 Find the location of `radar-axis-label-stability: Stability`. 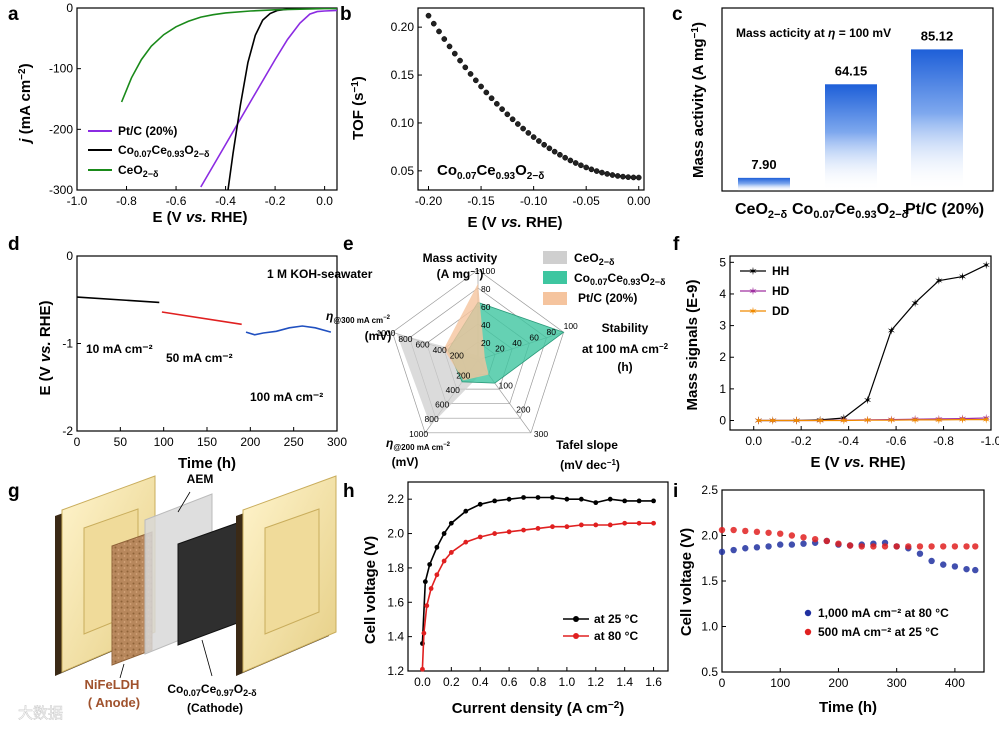

radar-axis-label-stability: Stability is located at coordinates (625, 328).